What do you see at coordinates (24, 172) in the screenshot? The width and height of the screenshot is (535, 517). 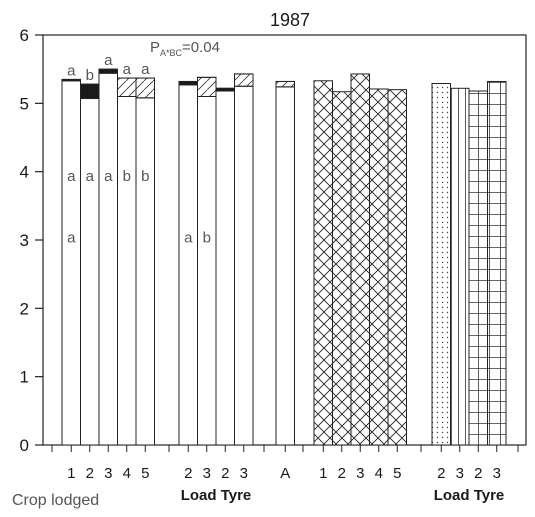 I see `y-tick-label: 4` at bounding box center [24, 172].